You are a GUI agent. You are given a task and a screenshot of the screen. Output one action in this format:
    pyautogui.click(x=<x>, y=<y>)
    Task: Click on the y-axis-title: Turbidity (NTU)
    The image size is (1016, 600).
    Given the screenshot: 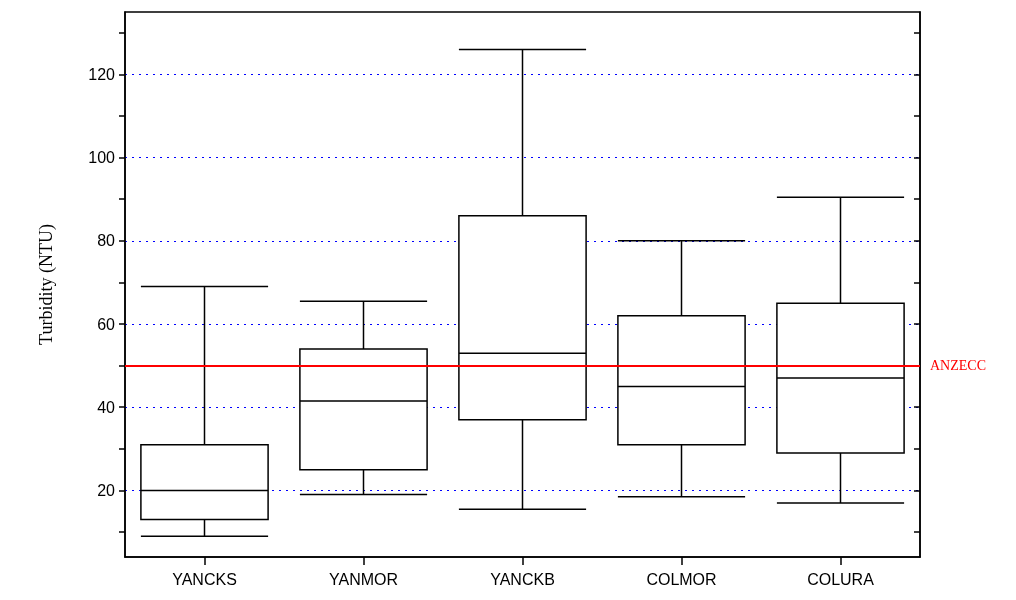 What is the action you would take?
    pyautogui.click(x=46, y=284)
    